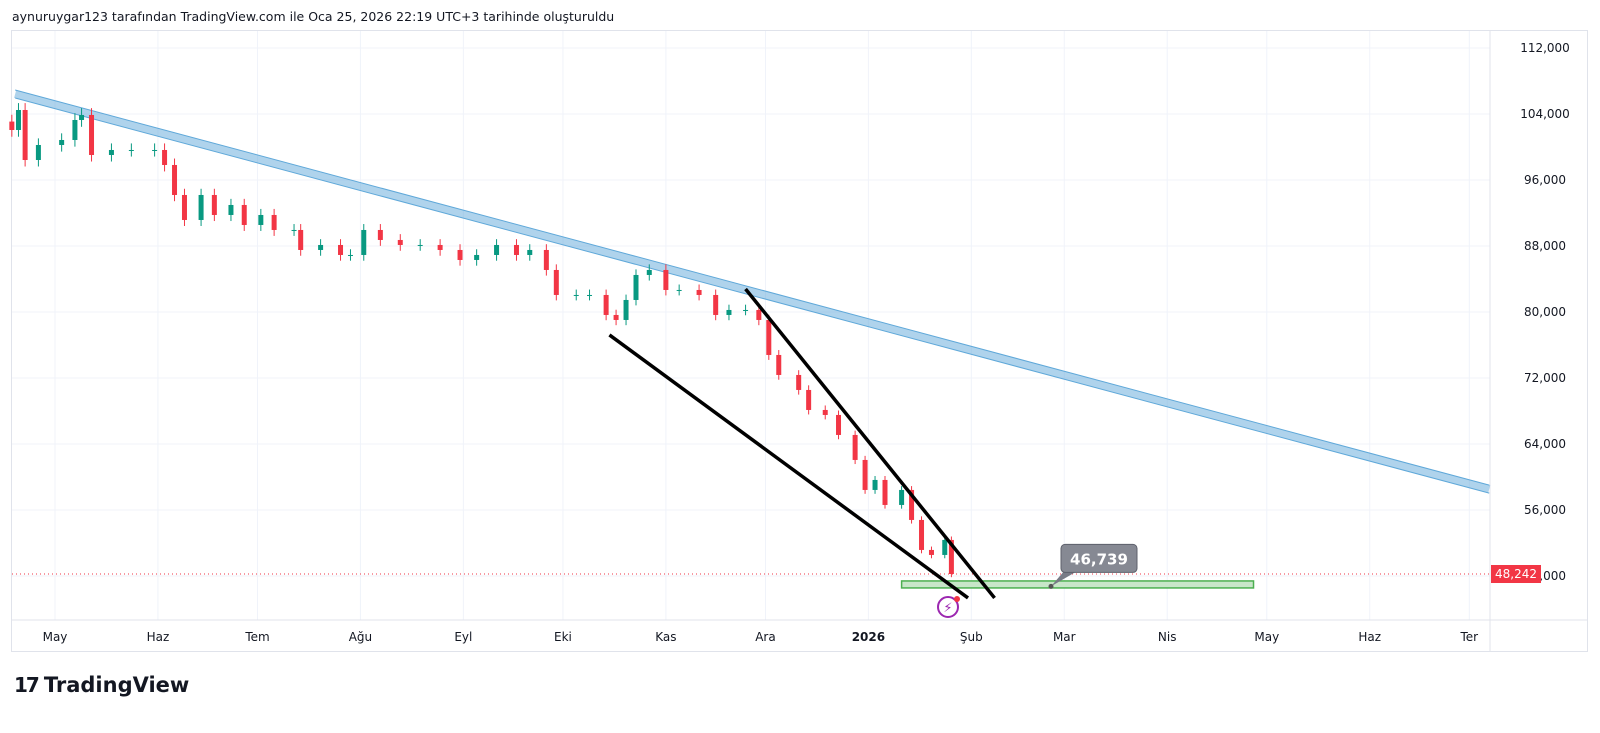 The width and height of the screenshot is (1600, 733). I want to click on y-tick-label: 96,000, so click(1545, 180).